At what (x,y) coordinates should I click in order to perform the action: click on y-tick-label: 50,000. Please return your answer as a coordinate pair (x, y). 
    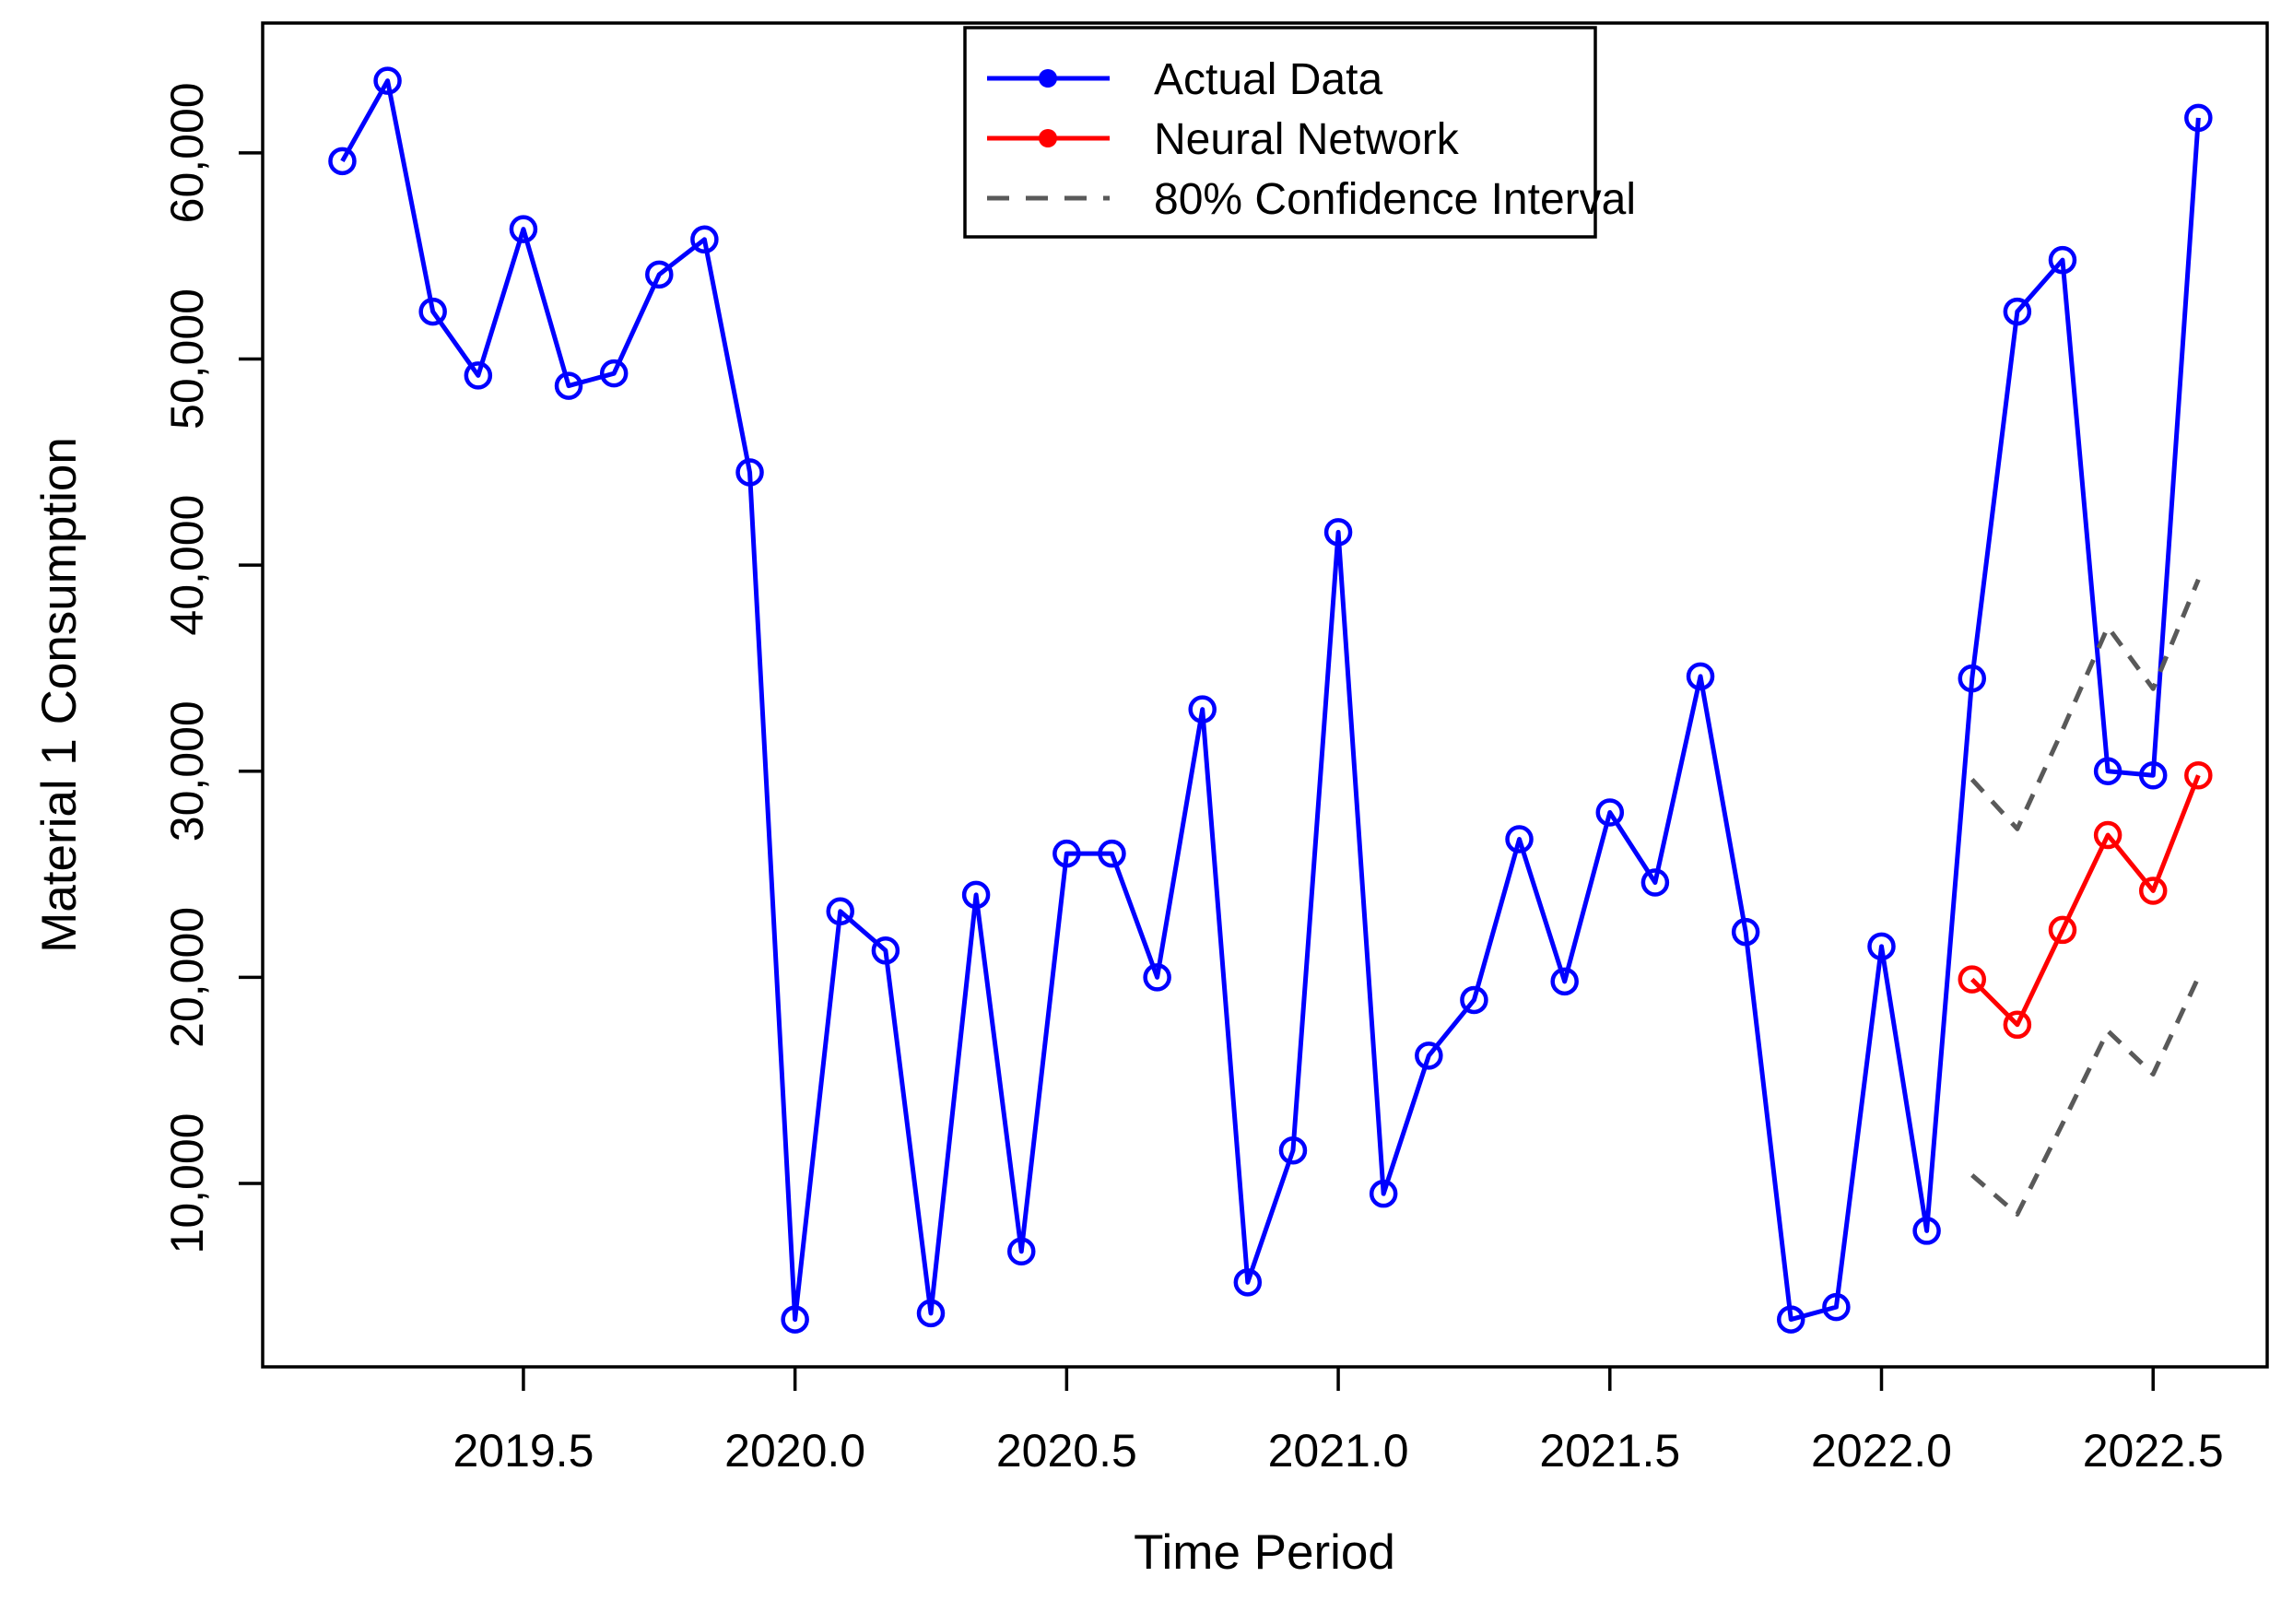
    Looking at the image, I should click on (187, 359).